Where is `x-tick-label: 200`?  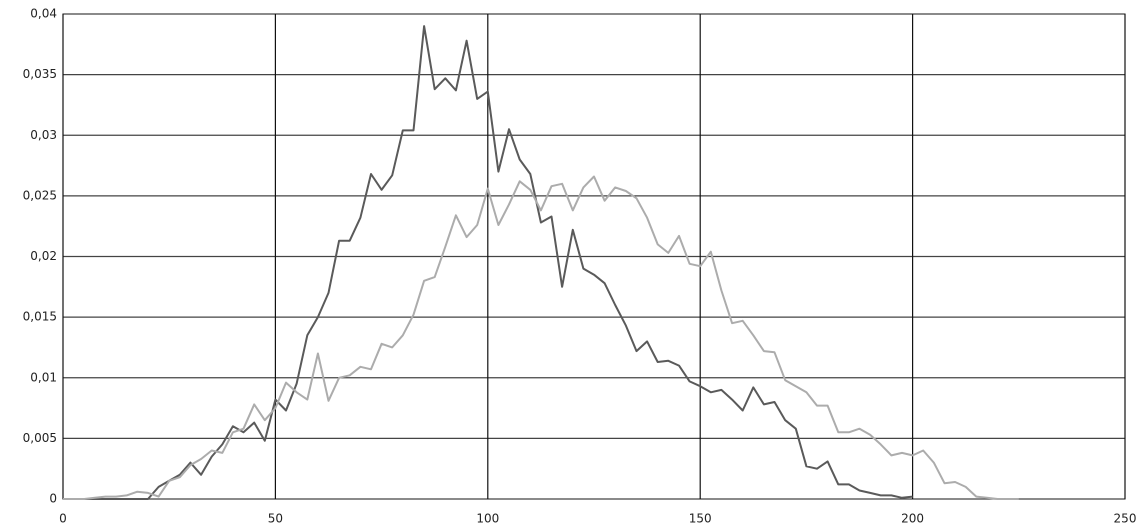
x-tick-label: 200 is located at coordinates (912, 519).